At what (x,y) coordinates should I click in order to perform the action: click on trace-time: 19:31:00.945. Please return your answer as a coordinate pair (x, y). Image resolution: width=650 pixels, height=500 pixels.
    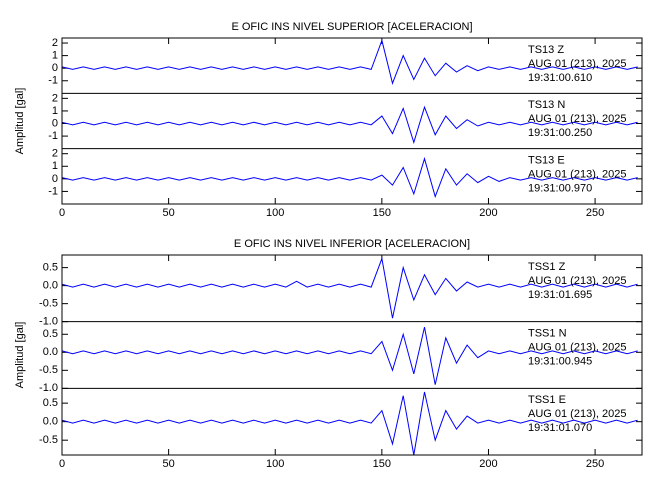
    Looking at the image, I should click on (560, 362).